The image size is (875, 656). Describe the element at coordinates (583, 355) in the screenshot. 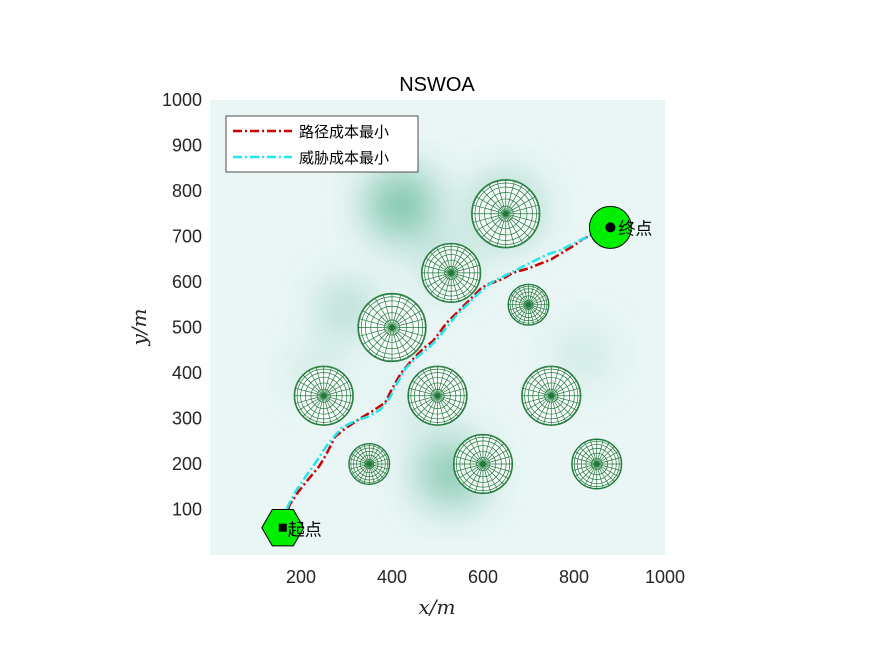

I see `terrain-hill` at that location.